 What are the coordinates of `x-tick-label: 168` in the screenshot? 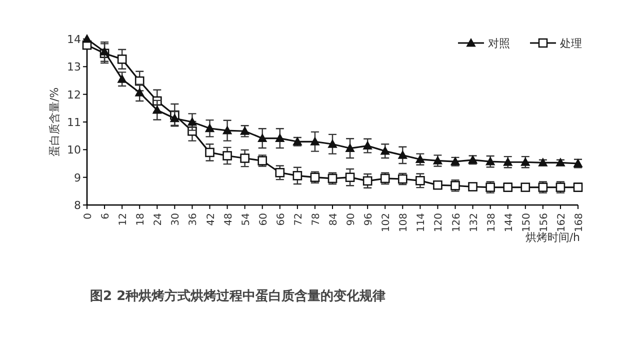 It's located at (579, 222).